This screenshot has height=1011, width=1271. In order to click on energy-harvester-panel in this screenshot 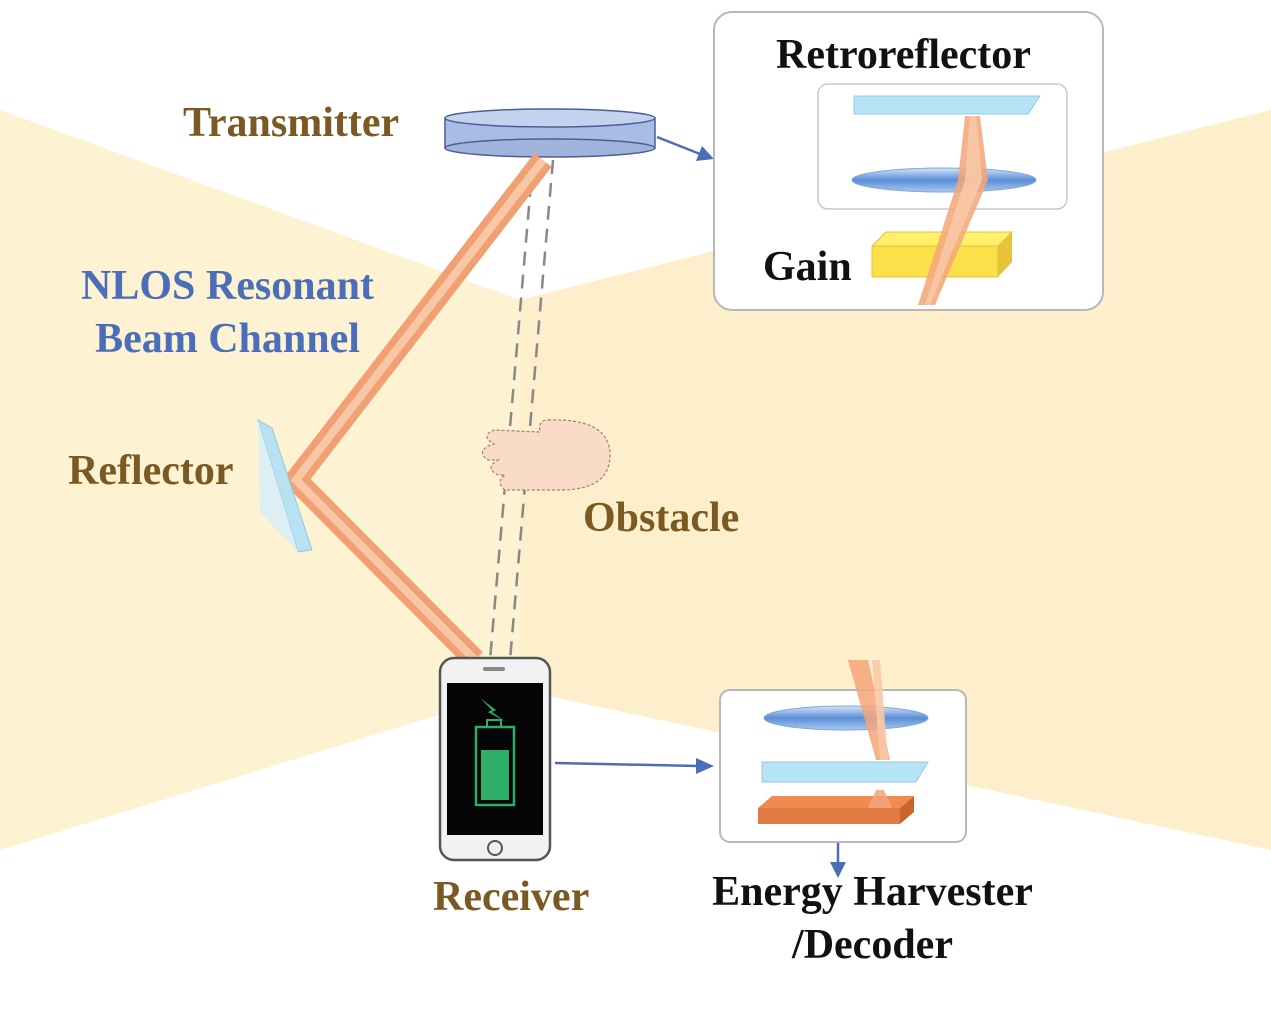, I will do `click(843, 751)`.